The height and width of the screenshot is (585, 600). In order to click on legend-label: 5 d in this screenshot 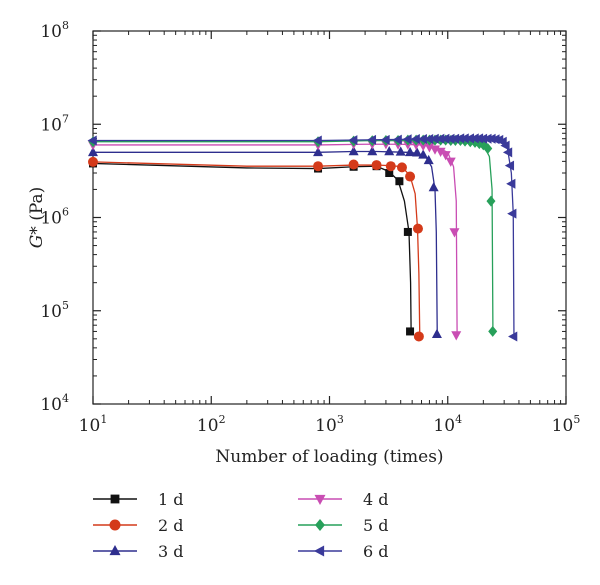, I will do `click(376, 525)`.